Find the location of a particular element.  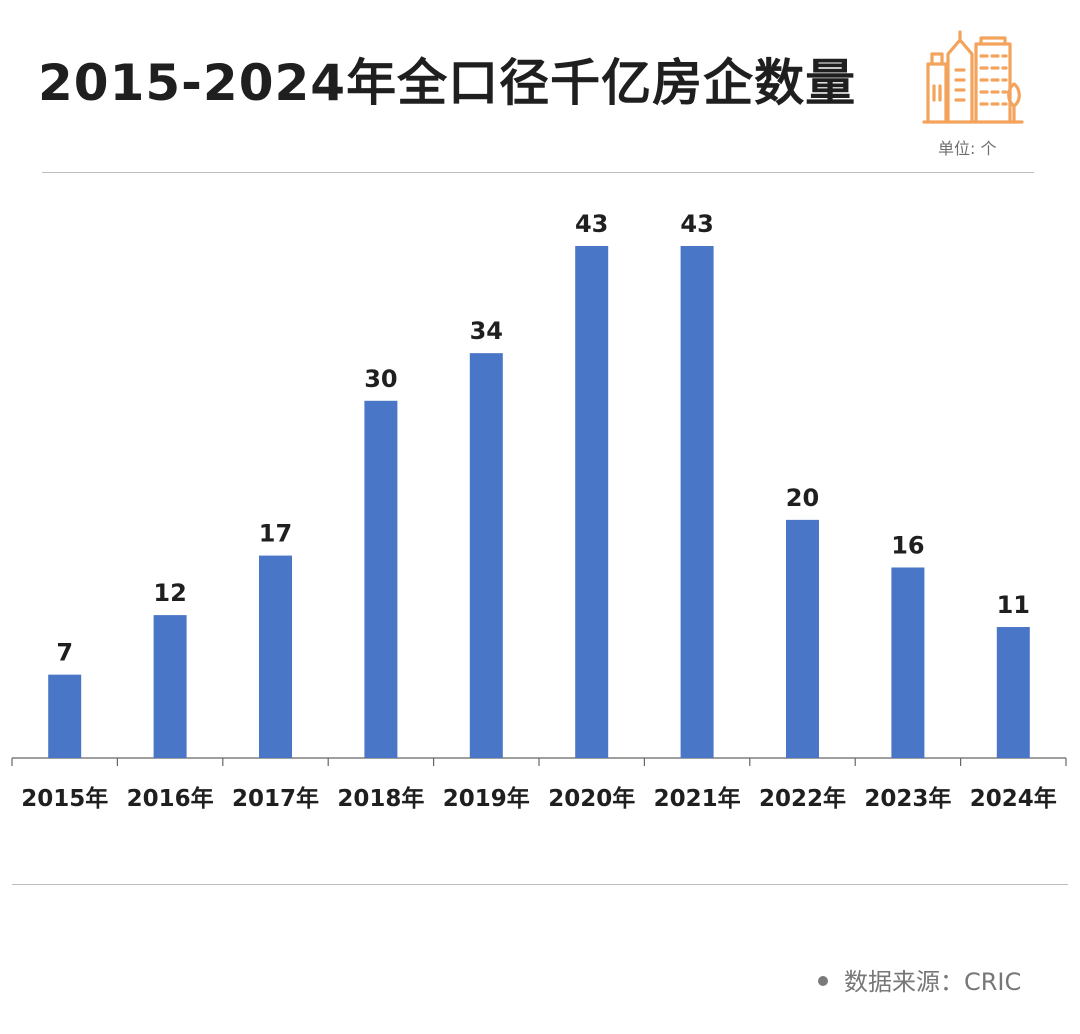

bar-value-label: 30 is located at coordinates (380, 379).